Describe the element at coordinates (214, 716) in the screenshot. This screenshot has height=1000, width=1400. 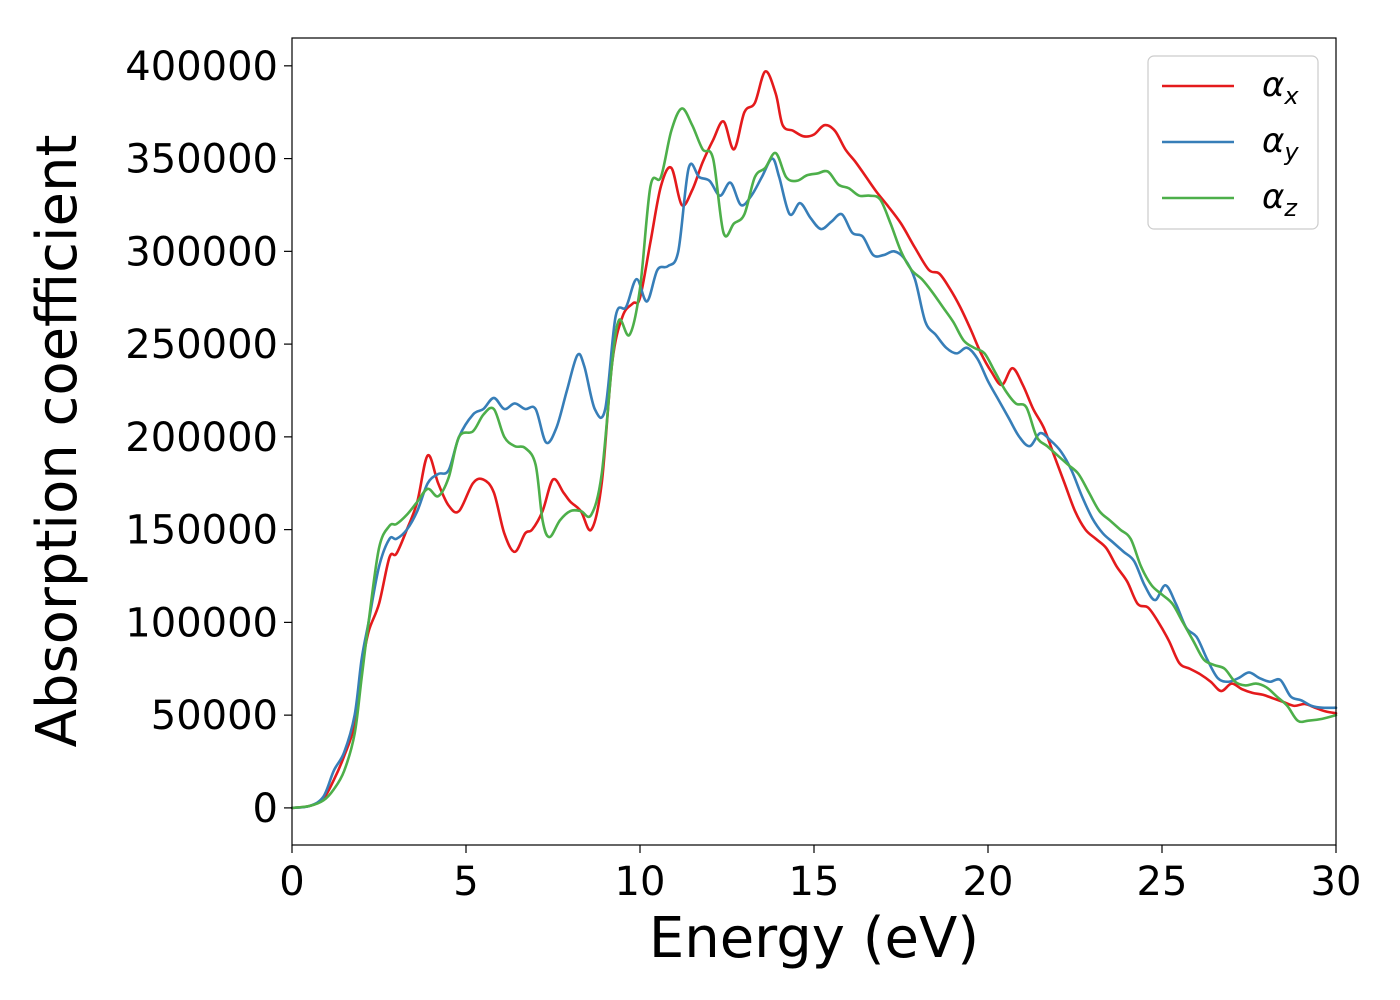
I see `y-tick-label: 50000` at that location.